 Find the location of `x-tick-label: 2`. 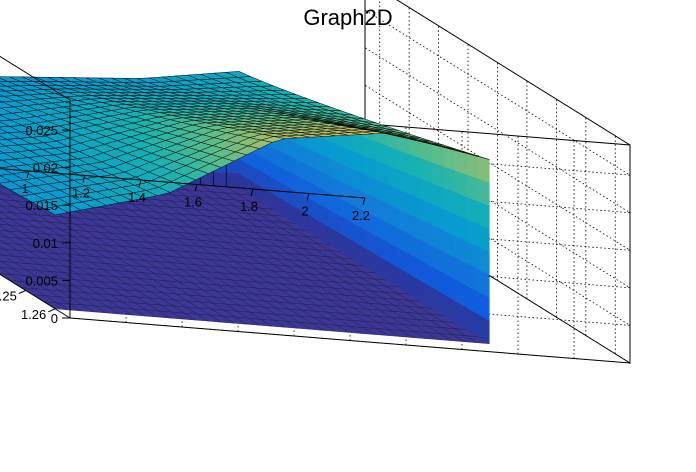

x-tick-label: 2 is located at coordinates (304, 211).